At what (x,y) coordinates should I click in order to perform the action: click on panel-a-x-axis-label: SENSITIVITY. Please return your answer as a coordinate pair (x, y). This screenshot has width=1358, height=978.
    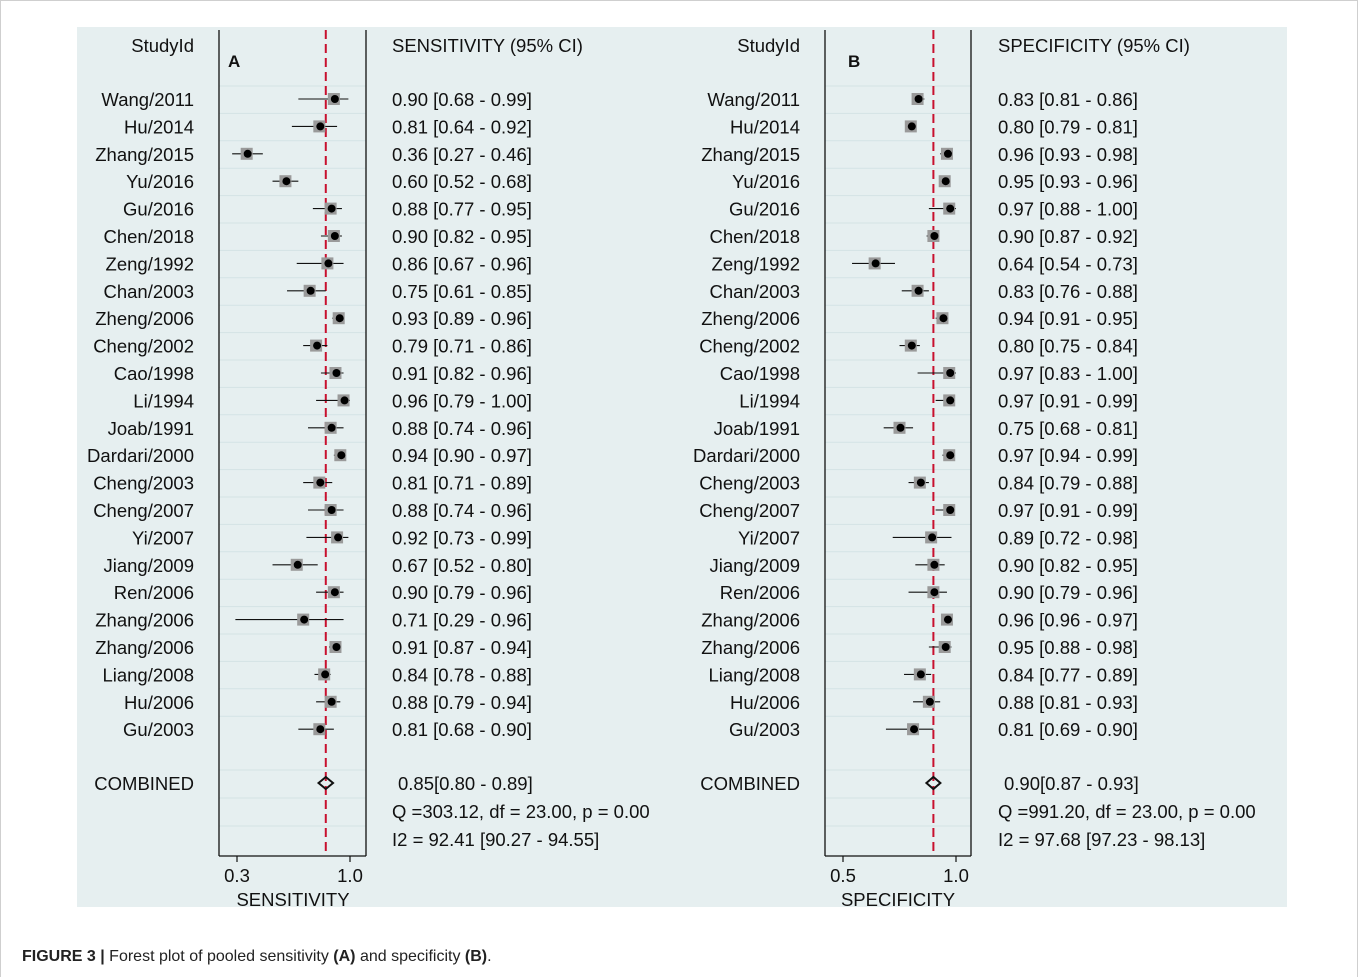
    Looking at the image, I should click on (292, 899).